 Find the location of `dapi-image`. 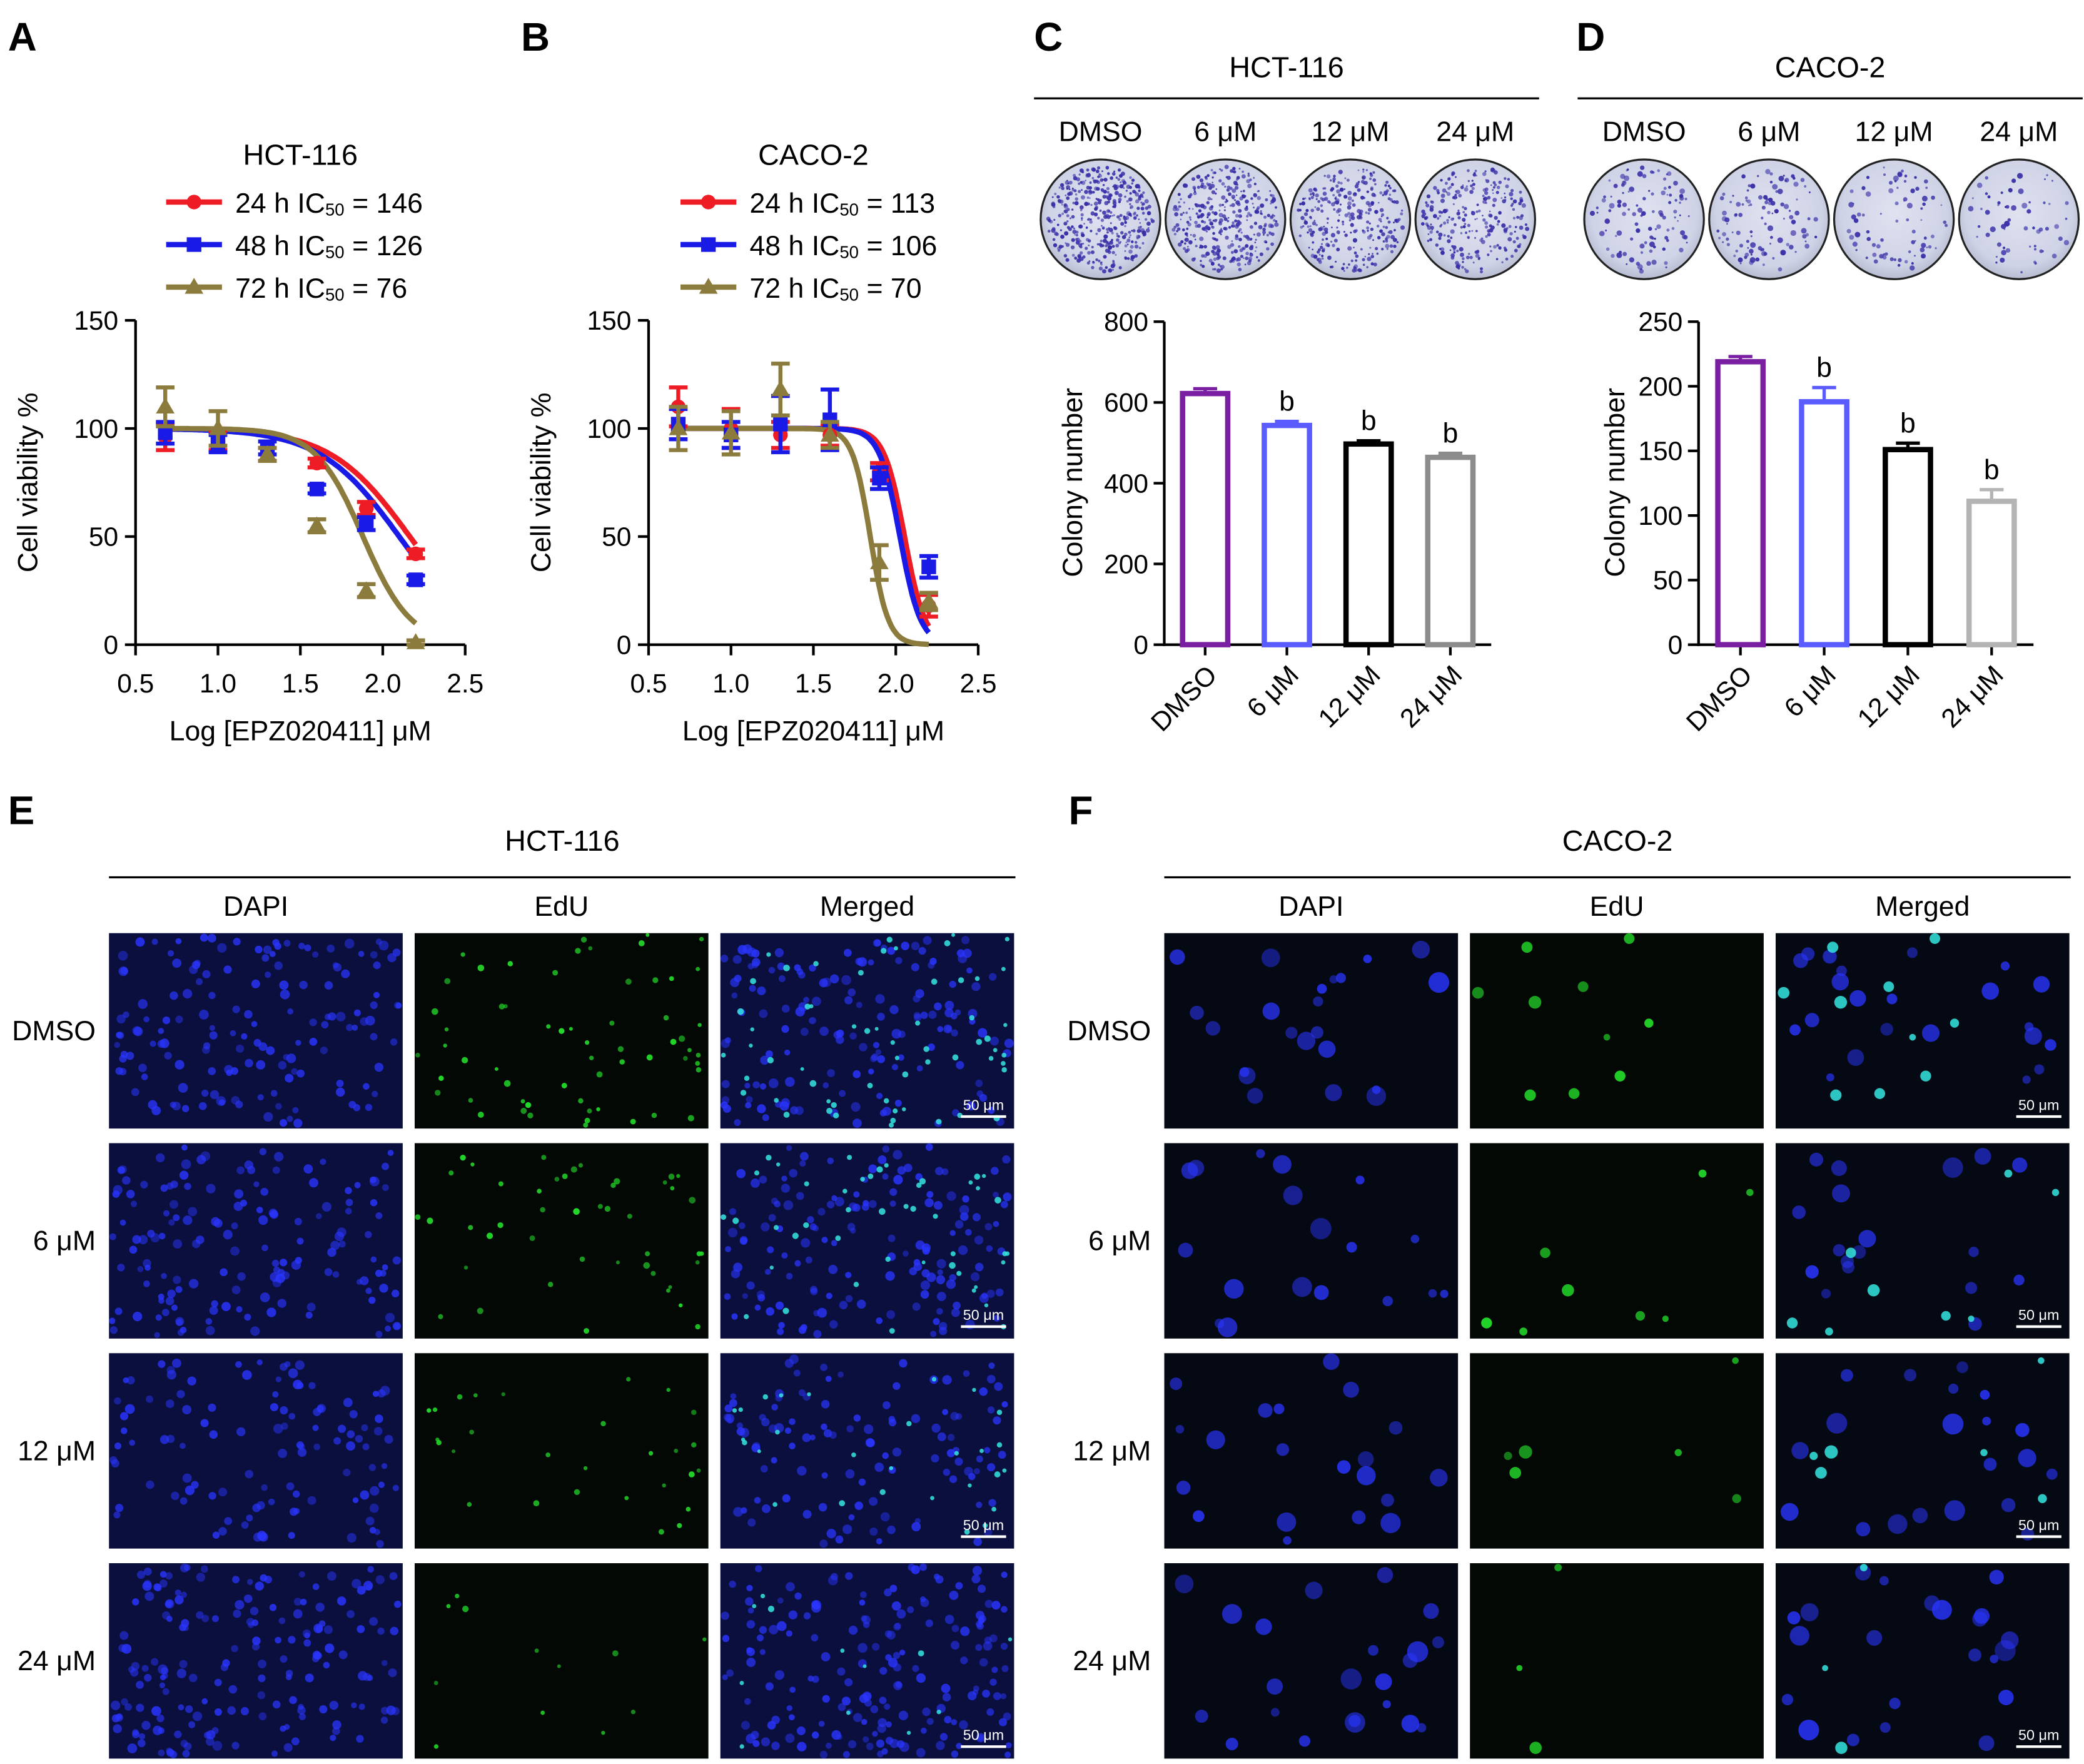

dapi-image is located at coordinates (256, 1241).